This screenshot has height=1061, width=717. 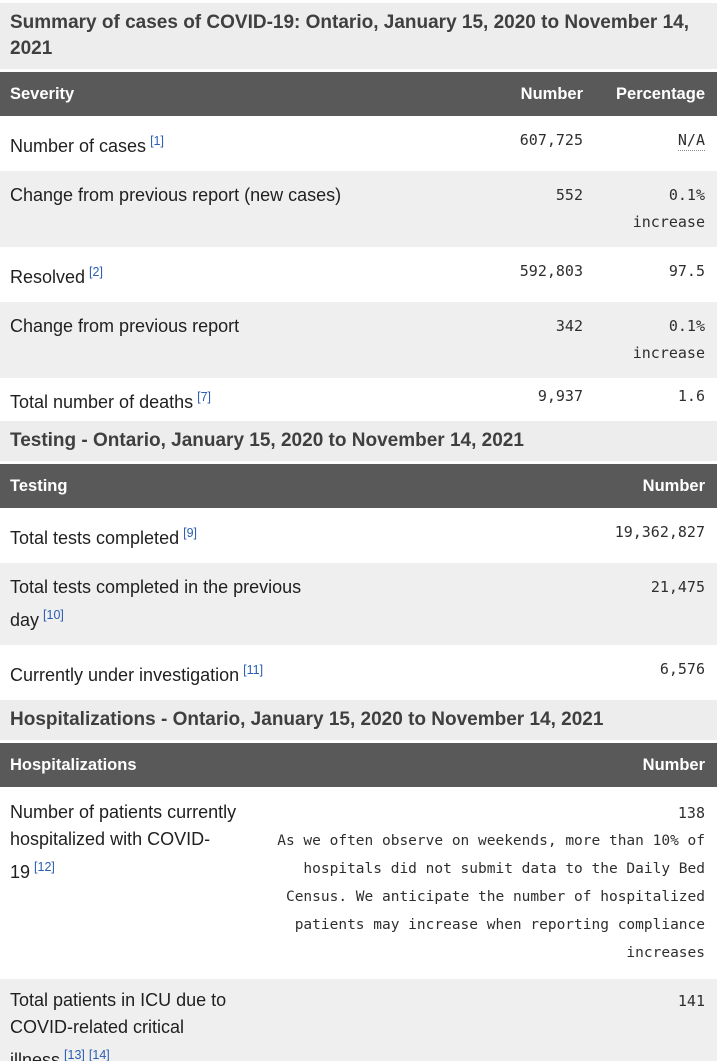 What do you see at coordinates (659, 532) in the screenshot?
I see `number-value: 19,362,827` at bounding box center [659, 532].